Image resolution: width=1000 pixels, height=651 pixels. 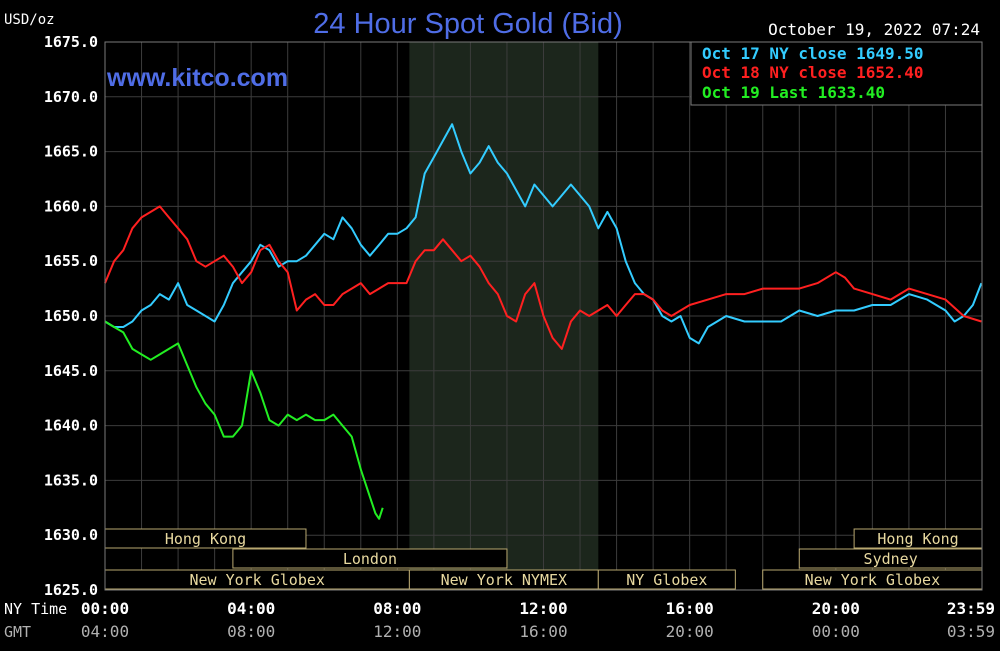 What do you see at coordinates (872, 580) in the screenshot?
I see `market-label-7: New York Globex` at bounding box center [872, 580].